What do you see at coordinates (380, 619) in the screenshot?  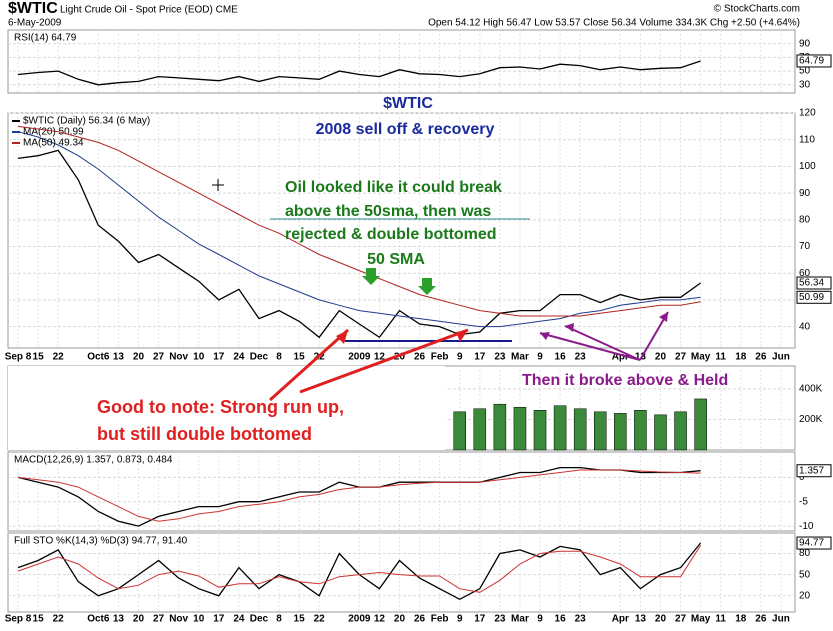 I see `x-tick-label: 12` at bounding box center [380, 619].